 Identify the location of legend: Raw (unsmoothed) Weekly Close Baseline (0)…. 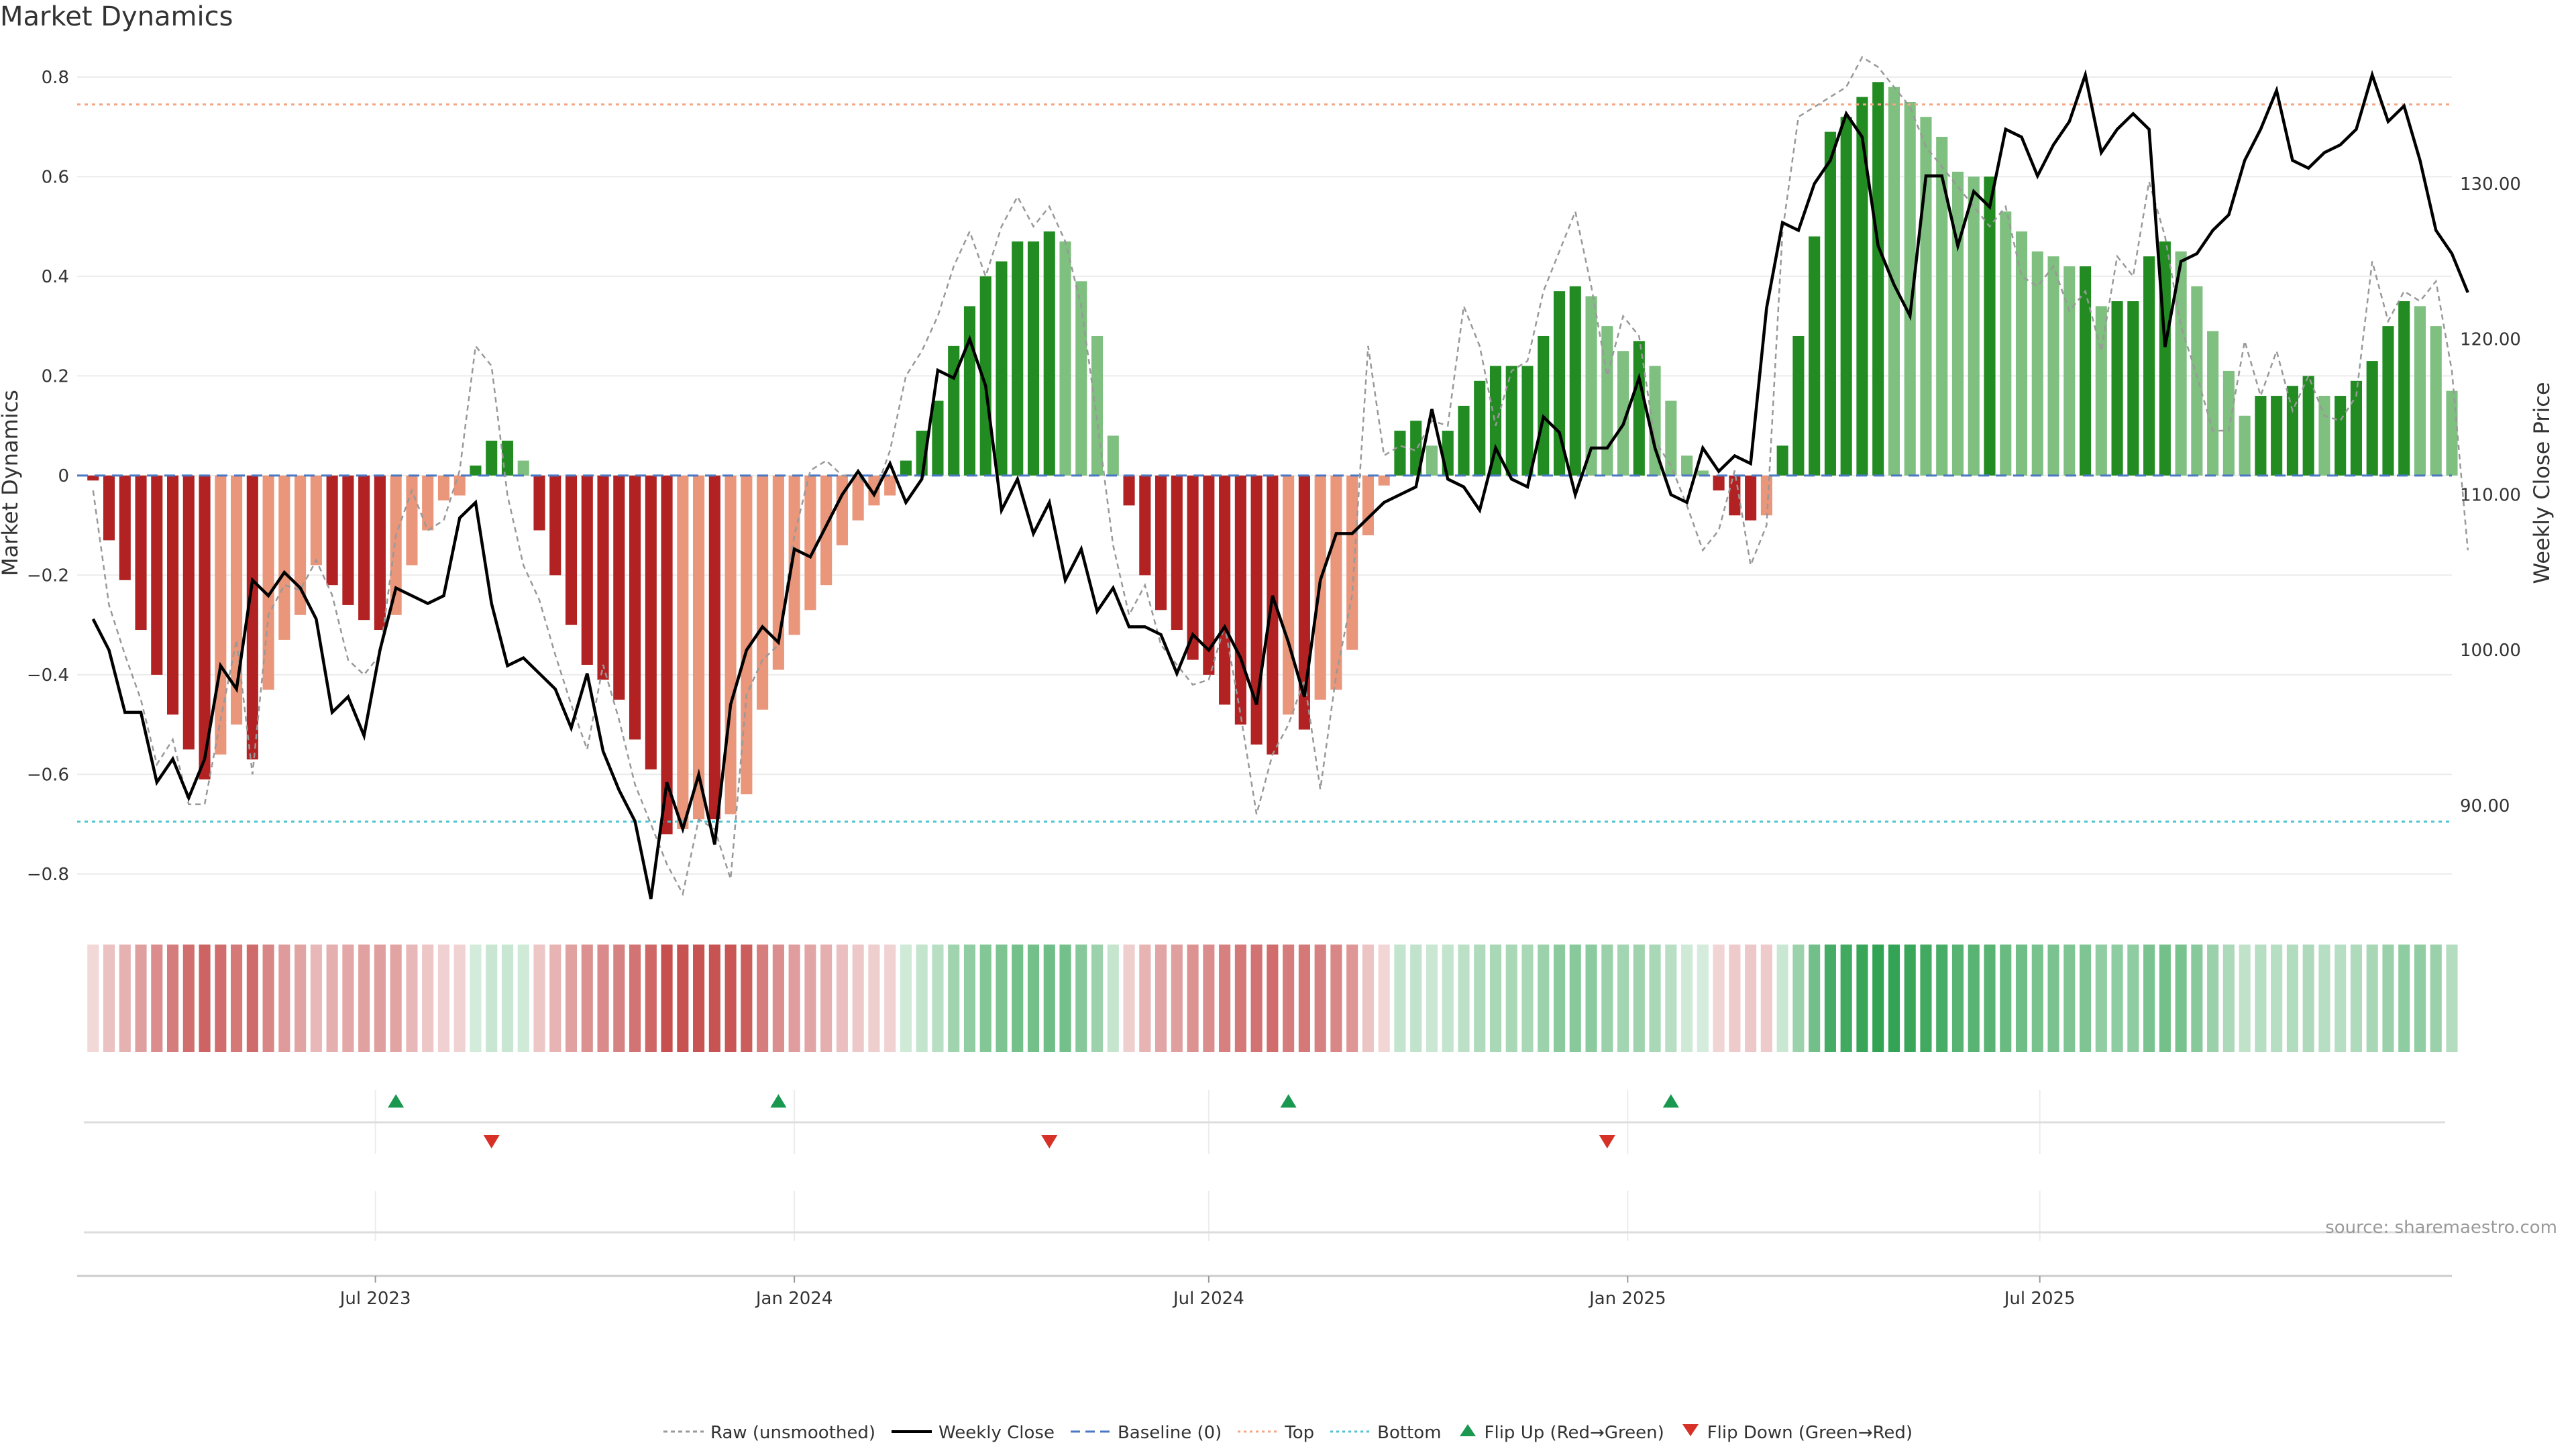
(1288, 1432).